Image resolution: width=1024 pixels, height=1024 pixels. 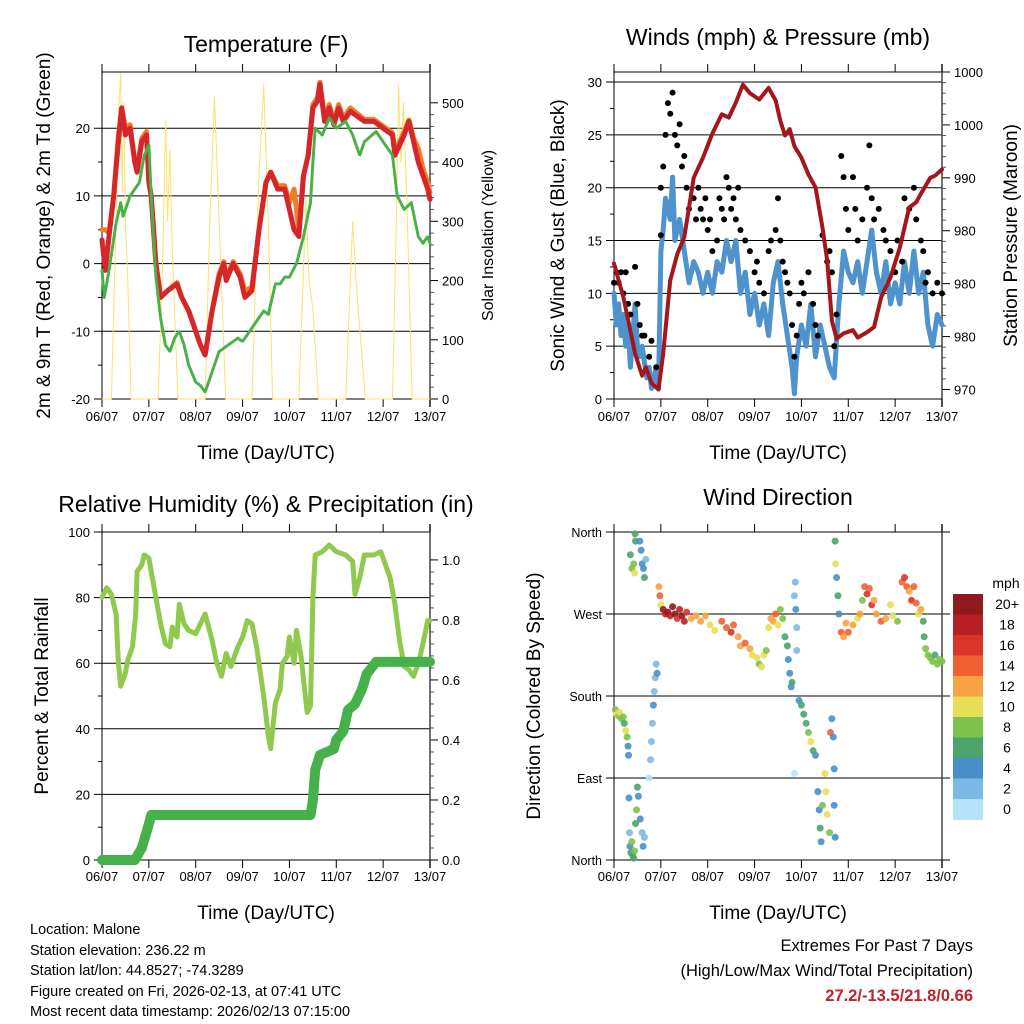 What do you see at coordinates (1007, 789) in the screenshot?
I see `colorbar-label: 2` at bounding box center [1007, 789].